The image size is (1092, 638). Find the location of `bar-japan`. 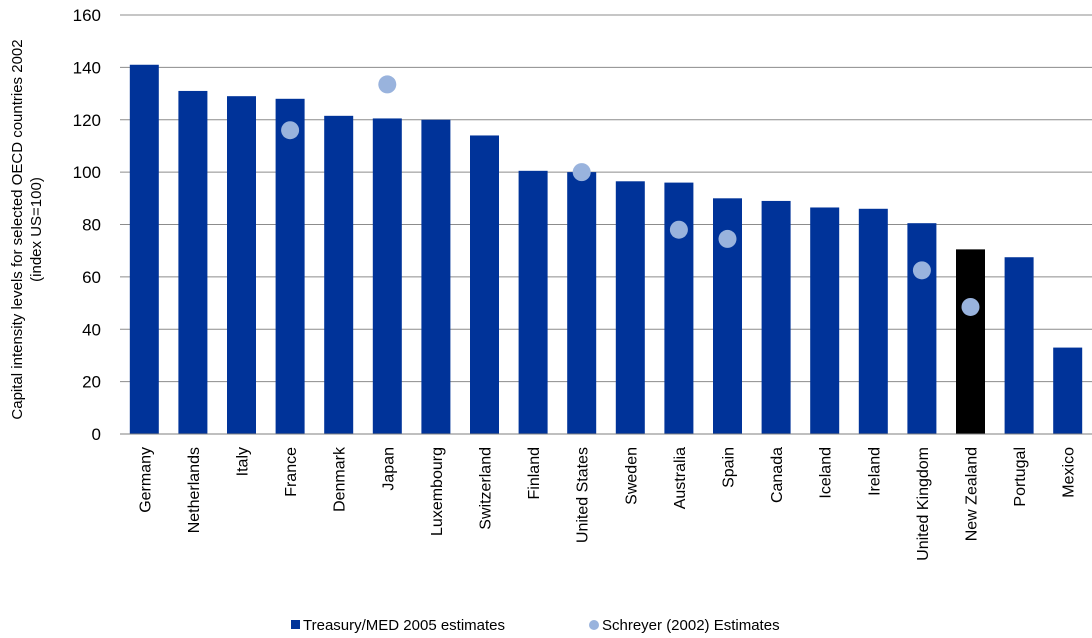

bar-japan is located at coordinates (387, 276).